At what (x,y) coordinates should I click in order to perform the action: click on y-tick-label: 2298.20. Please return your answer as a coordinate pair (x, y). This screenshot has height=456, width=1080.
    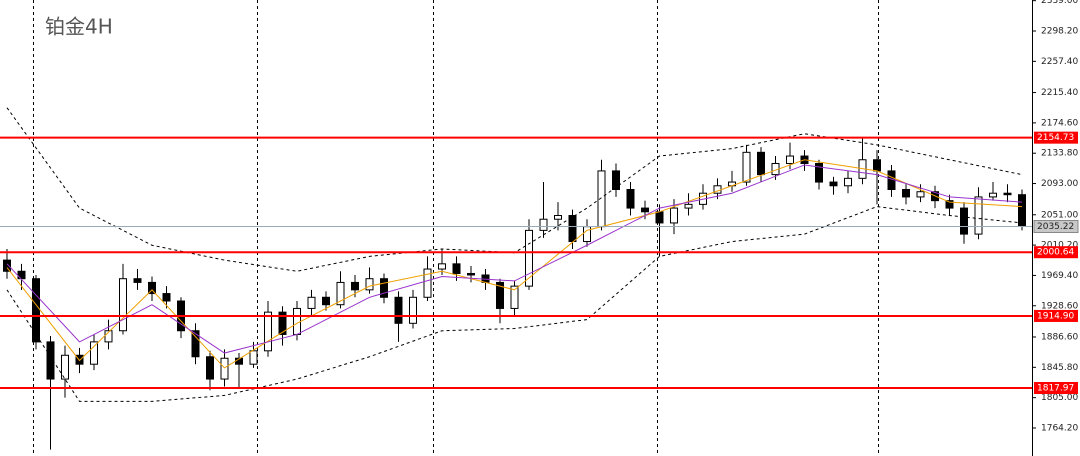
    Looking at the image, I should click on (1059, 31).